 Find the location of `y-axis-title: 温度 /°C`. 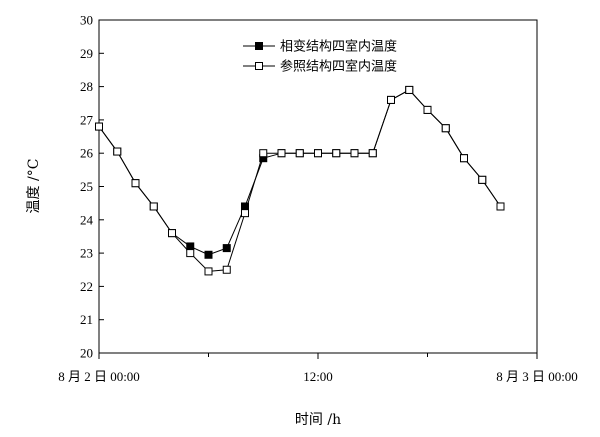

y-axis-title: 温度 /°C is located at coordinates (34, 186).